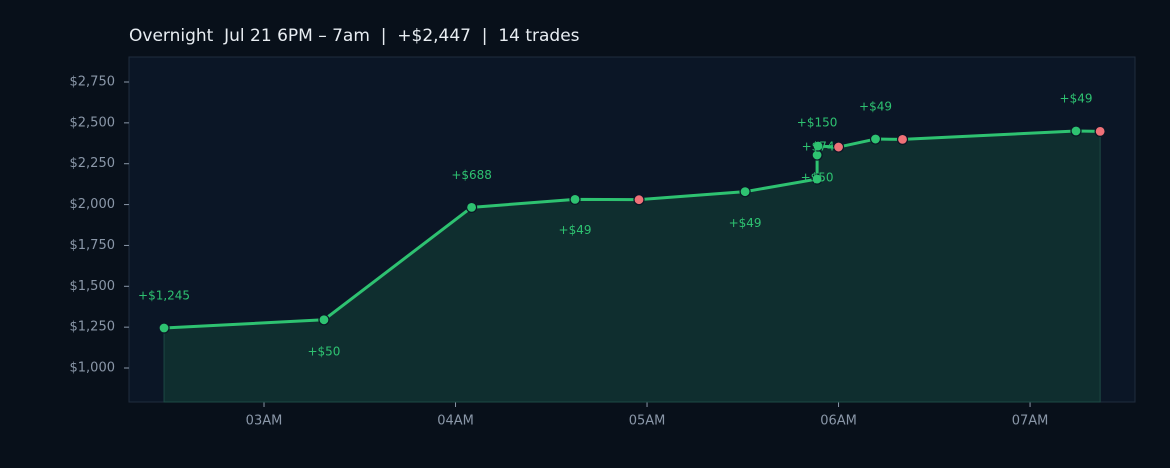 The width and height of the screenshot is (1170, 468). What do you see at coordinates (164, 295) in the screenshot?
I see `value-label: +$1,245` at bounding box center [164, 295].